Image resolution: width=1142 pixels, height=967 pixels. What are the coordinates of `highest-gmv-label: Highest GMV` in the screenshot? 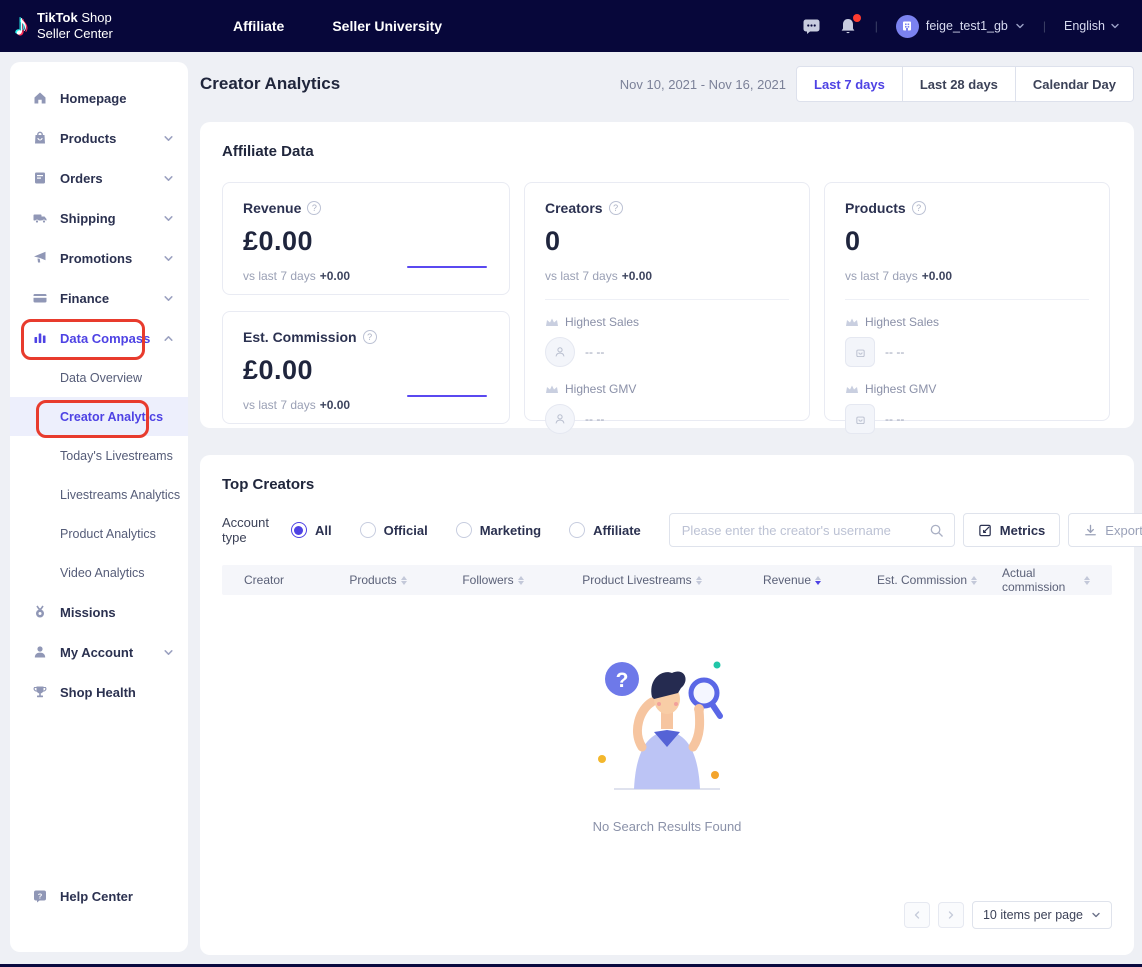 It's located at (601, 389).